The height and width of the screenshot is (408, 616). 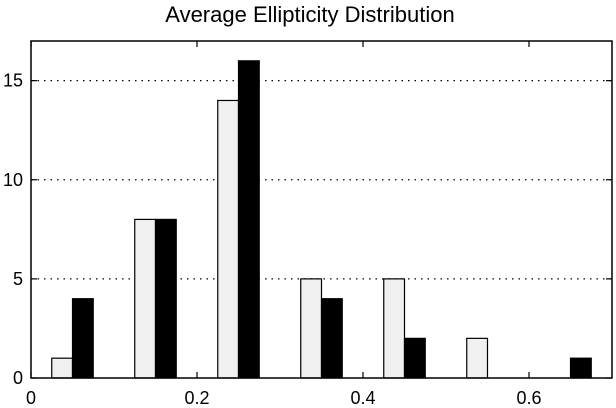 What do you see at coordinates (580, 368) in the screenshot?
I see `bar-series2-bin7` at bounding box center [580, 368].